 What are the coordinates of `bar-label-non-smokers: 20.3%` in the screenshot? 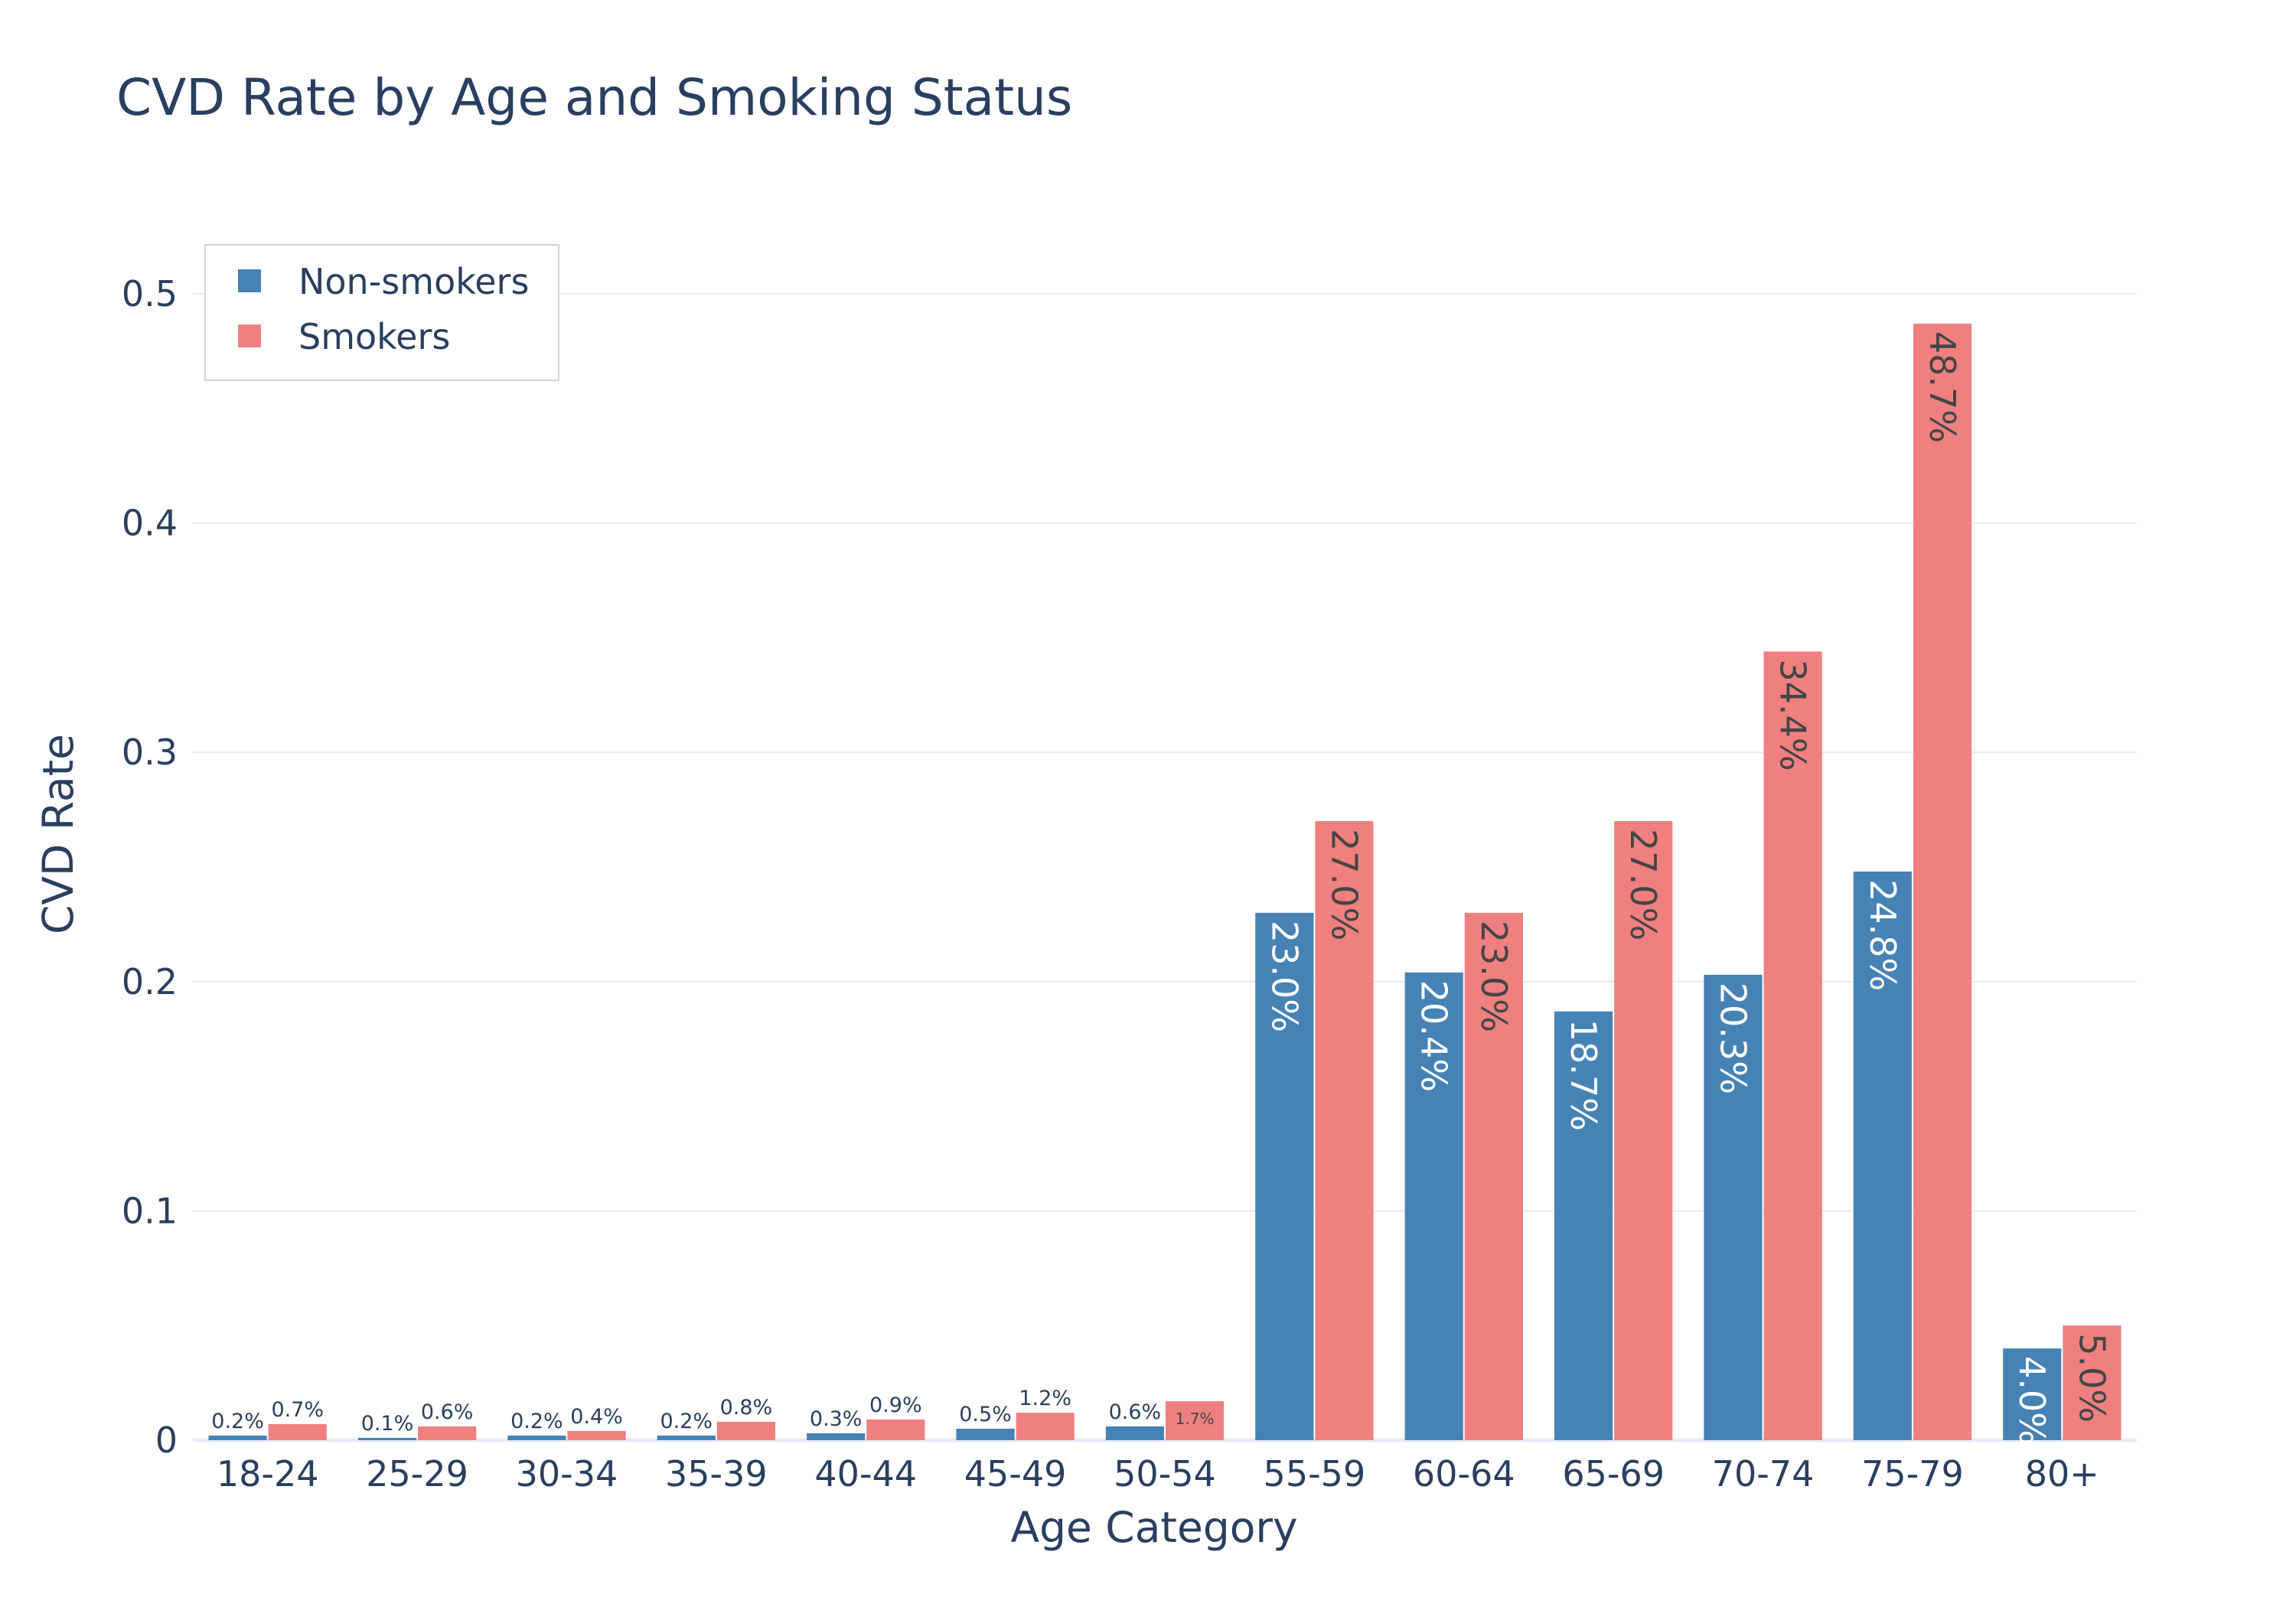 It's located at (1732, 1038).